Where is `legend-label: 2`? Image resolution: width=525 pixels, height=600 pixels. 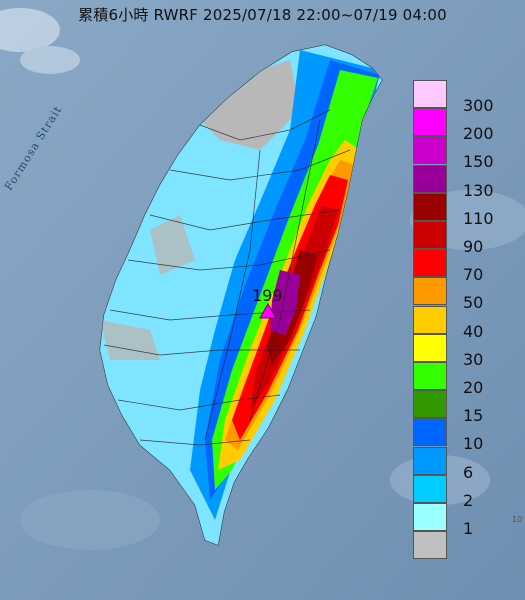 legend-label: 2 is located at coordinates (468, 500).